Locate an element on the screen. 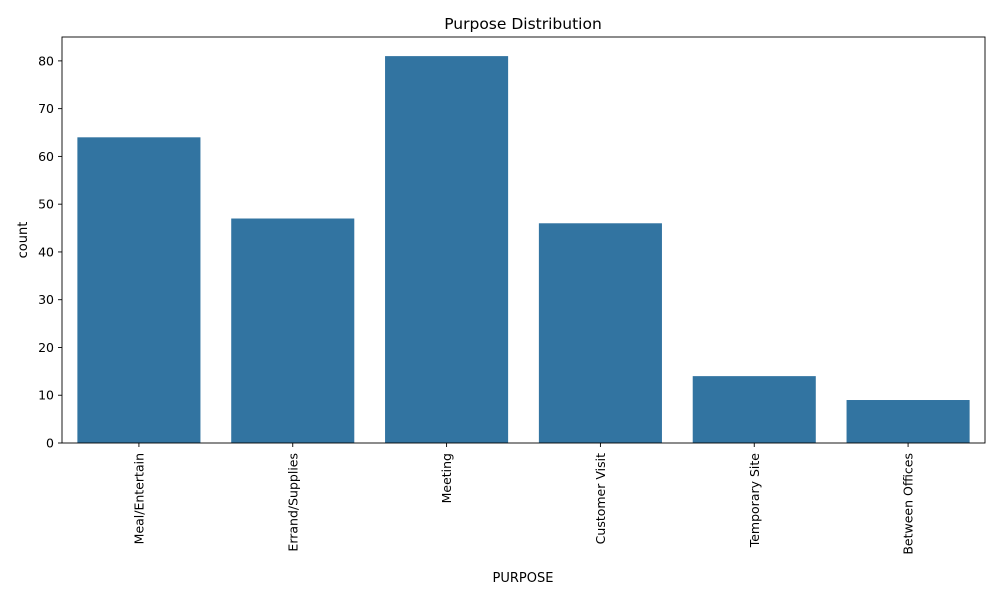 This screenshot has height=600, width=1000. y-axis-label: count is located at coordinates (23, 240).